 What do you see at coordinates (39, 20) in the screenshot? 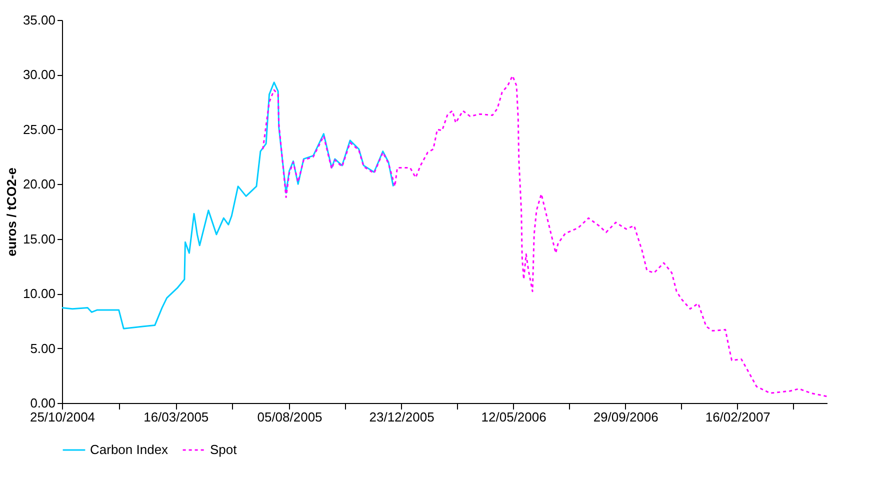
I see `y-tick-label: 35.00` at bounding box center [39, 20].